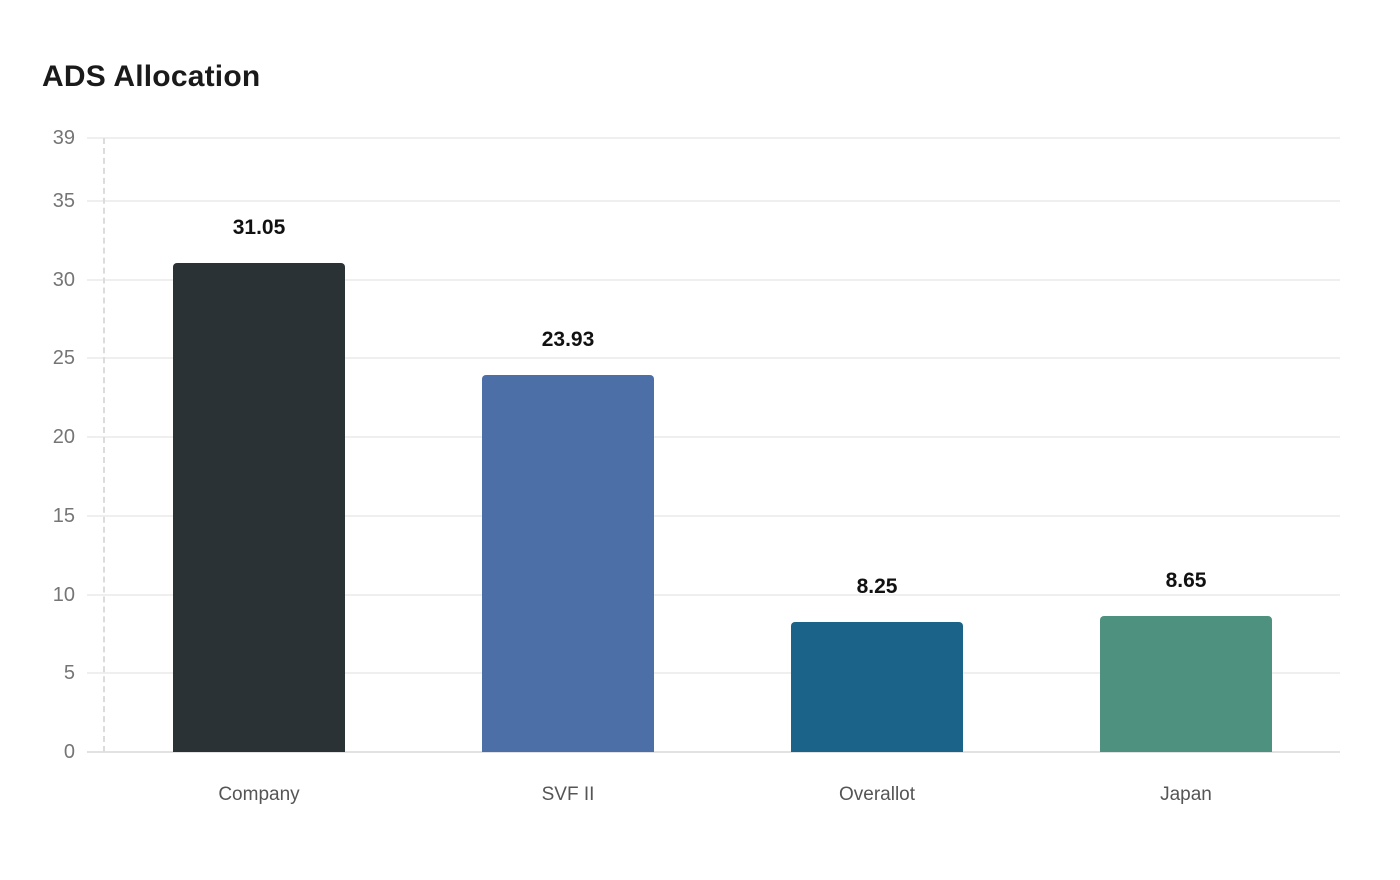 This screenshot has width=1400, height=880. Describe the element at coordinates (151, 76) in the screenshot. I see `chart-title: ADS Allocation` at that location.